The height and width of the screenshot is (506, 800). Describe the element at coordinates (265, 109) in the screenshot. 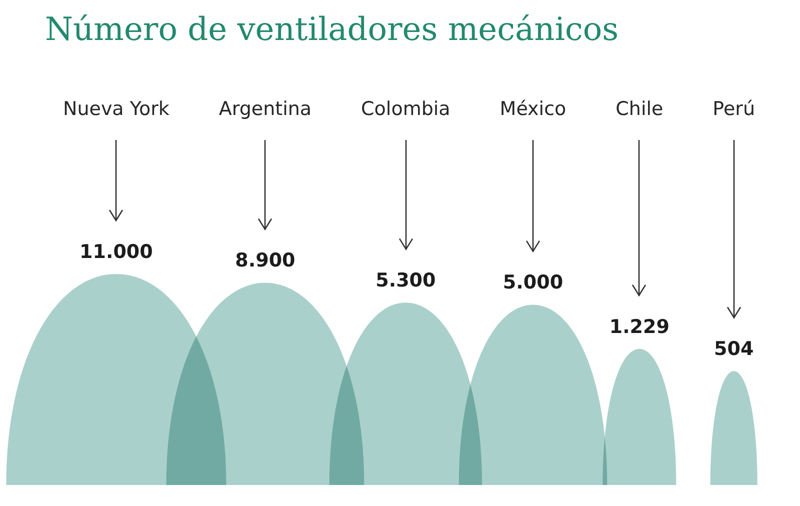

I see `category-label: Argentina` at that location.